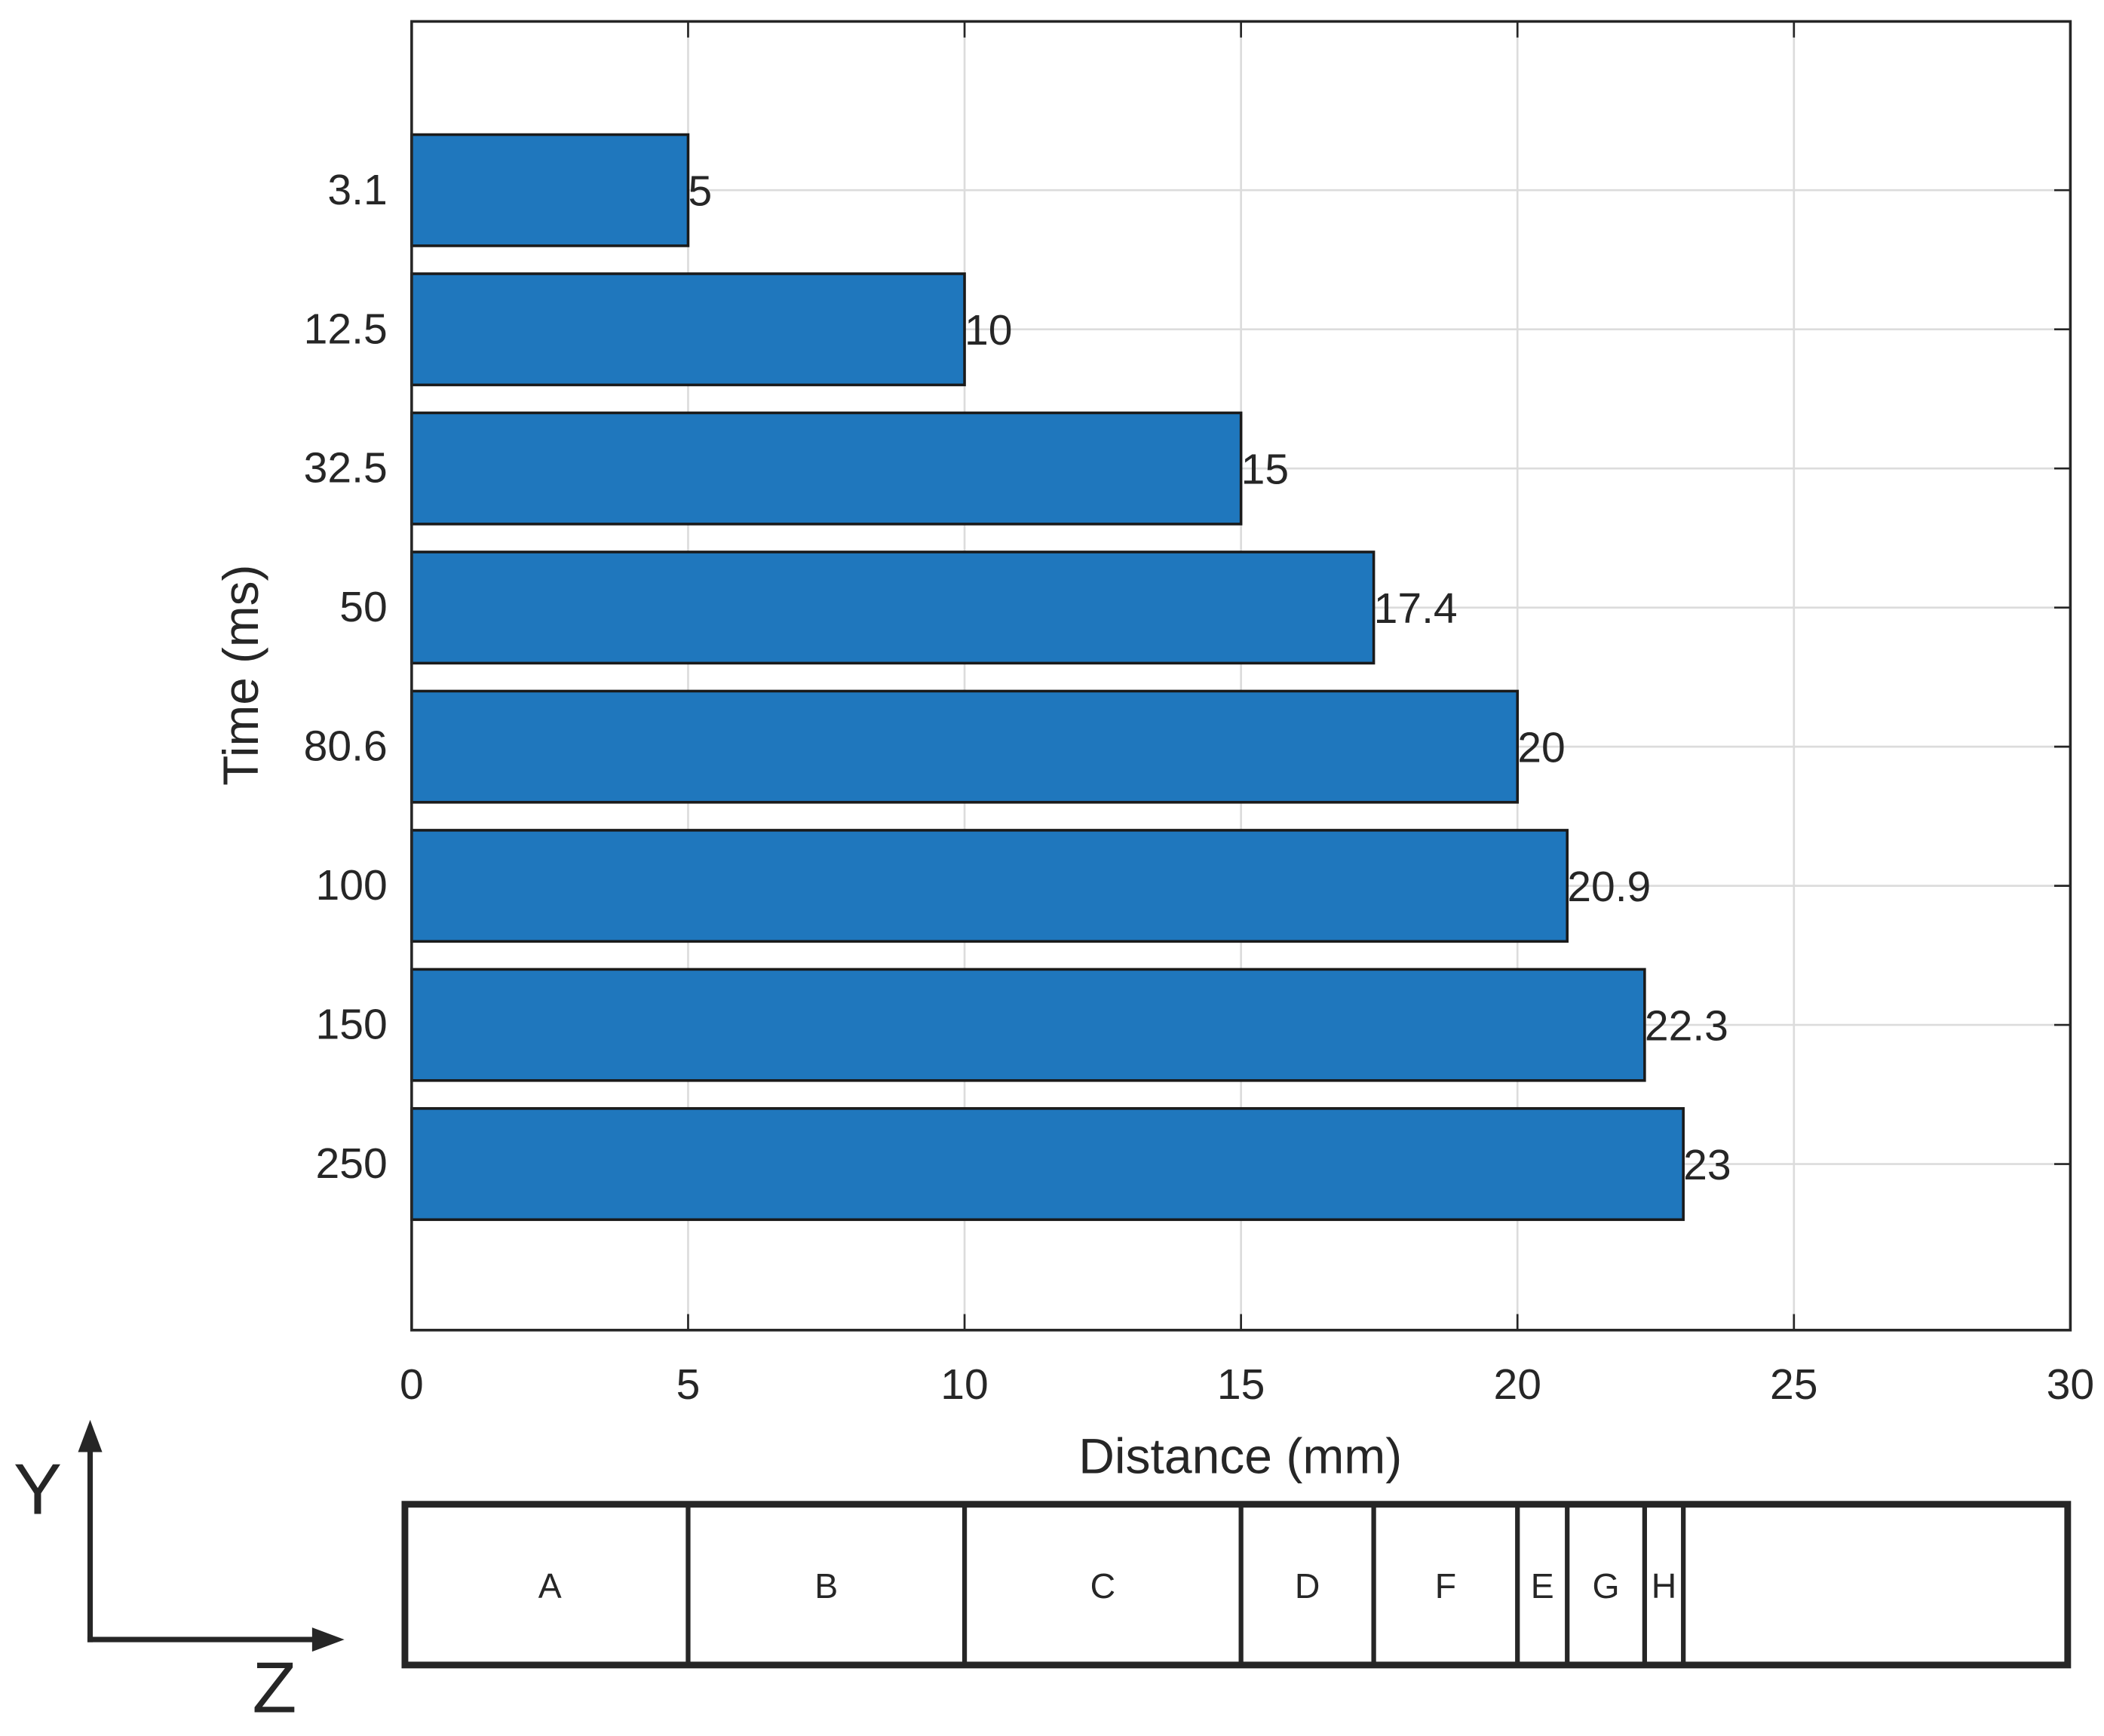 Image resolution: width=2104 pixels, height=1736 pixels. What do you see at coordinates (274, 1688) in the screenshot?
I see `z-axis-letter: Z` at bounding box center [274, 1688].